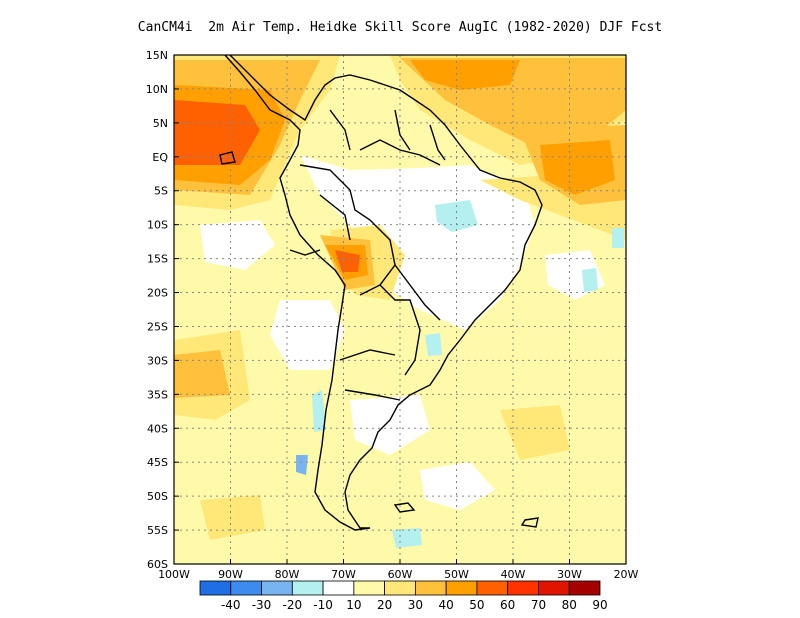 This screenshot has height=618, width=800. I want to click on lat-tick-label: 5S, so click(161, 191).